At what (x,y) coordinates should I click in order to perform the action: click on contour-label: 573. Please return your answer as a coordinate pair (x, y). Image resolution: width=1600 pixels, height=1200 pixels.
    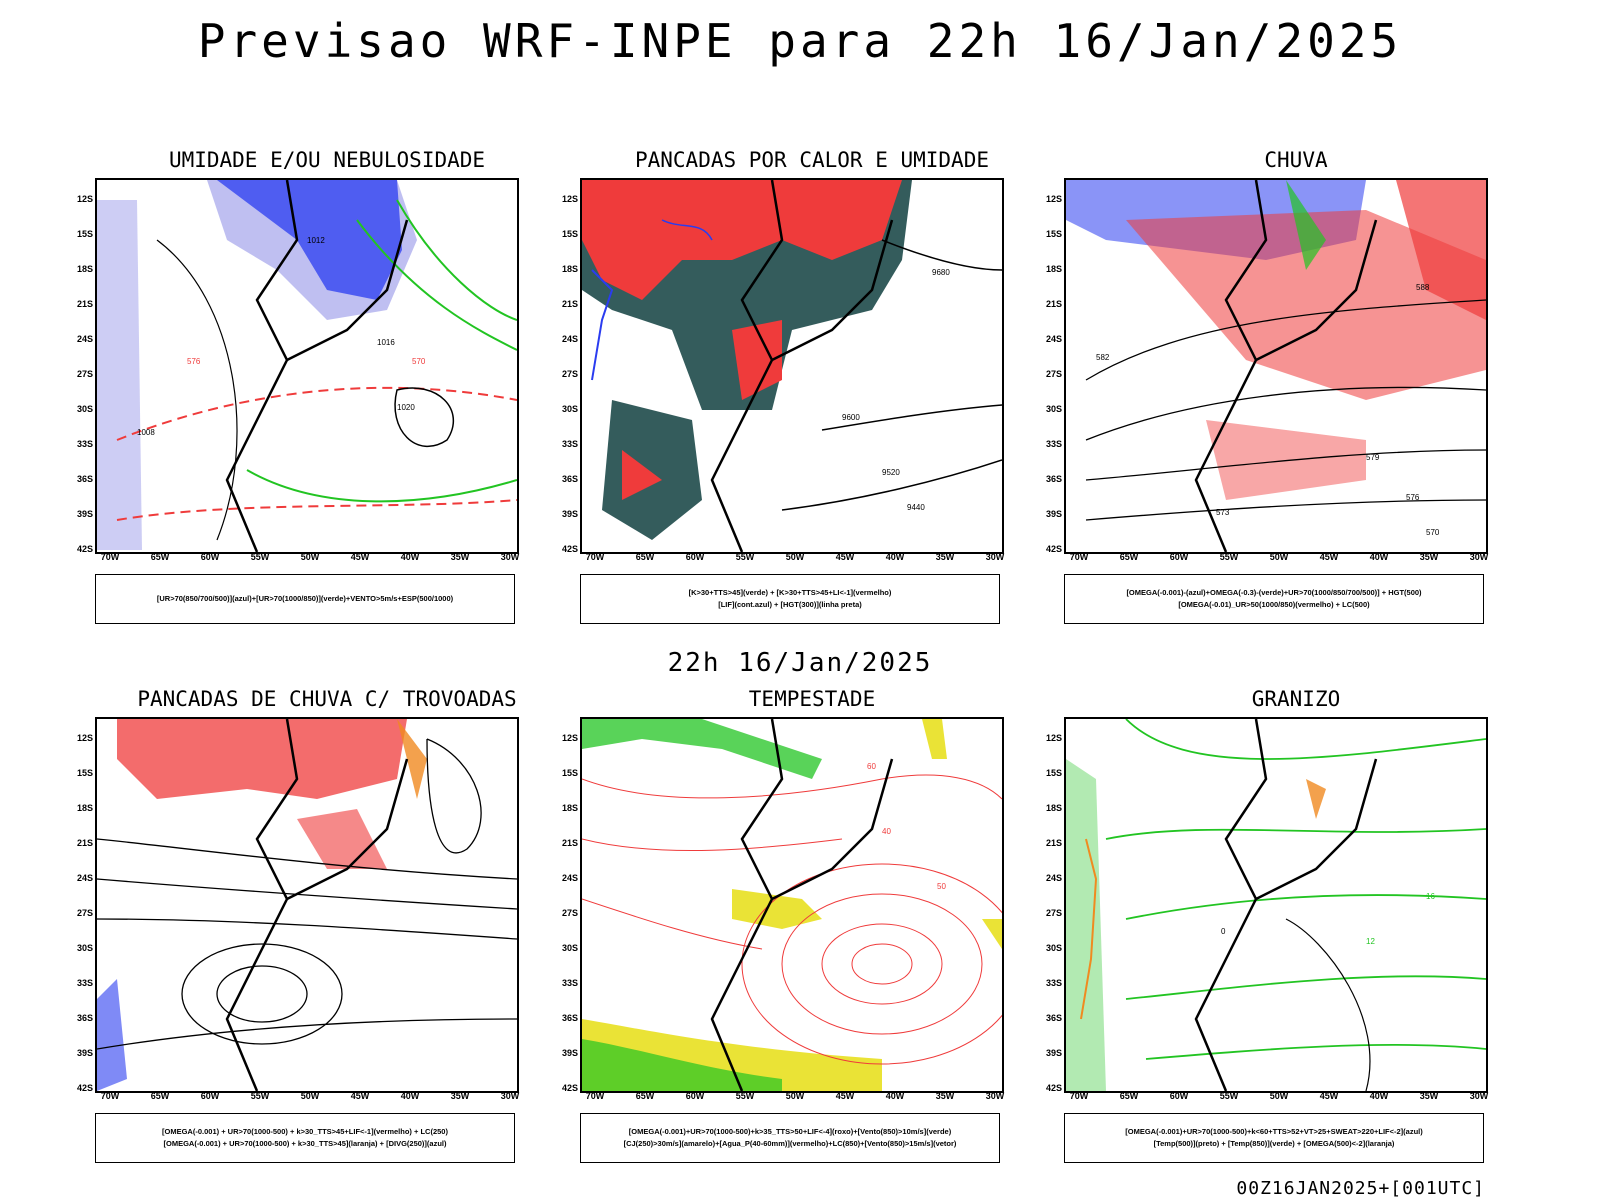
    Looking at the image, I should click on (1223, 512).